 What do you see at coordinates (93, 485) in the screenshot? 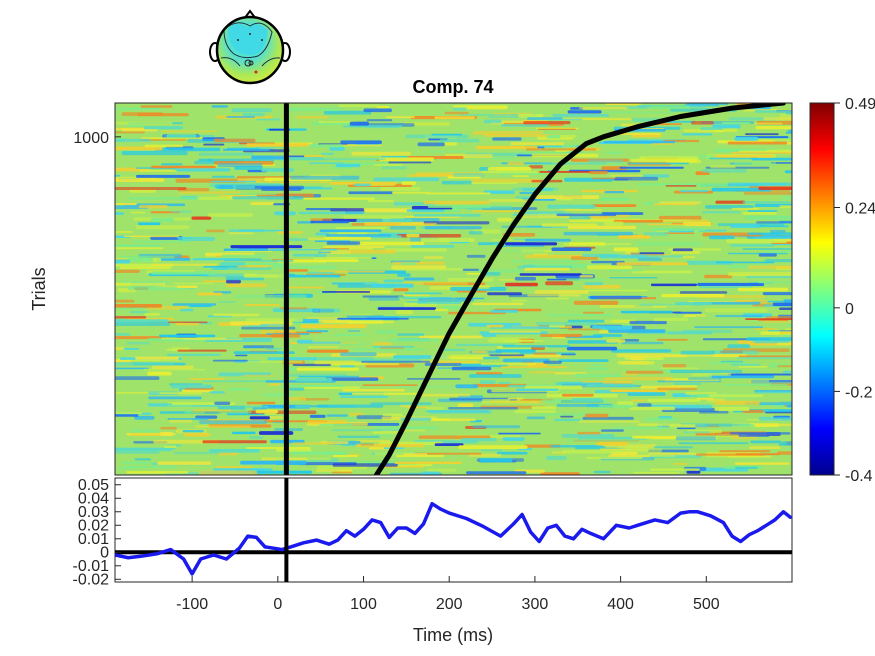
I see `erp-y-tick-label-0: 0.05` at bounding box center [93, 485].